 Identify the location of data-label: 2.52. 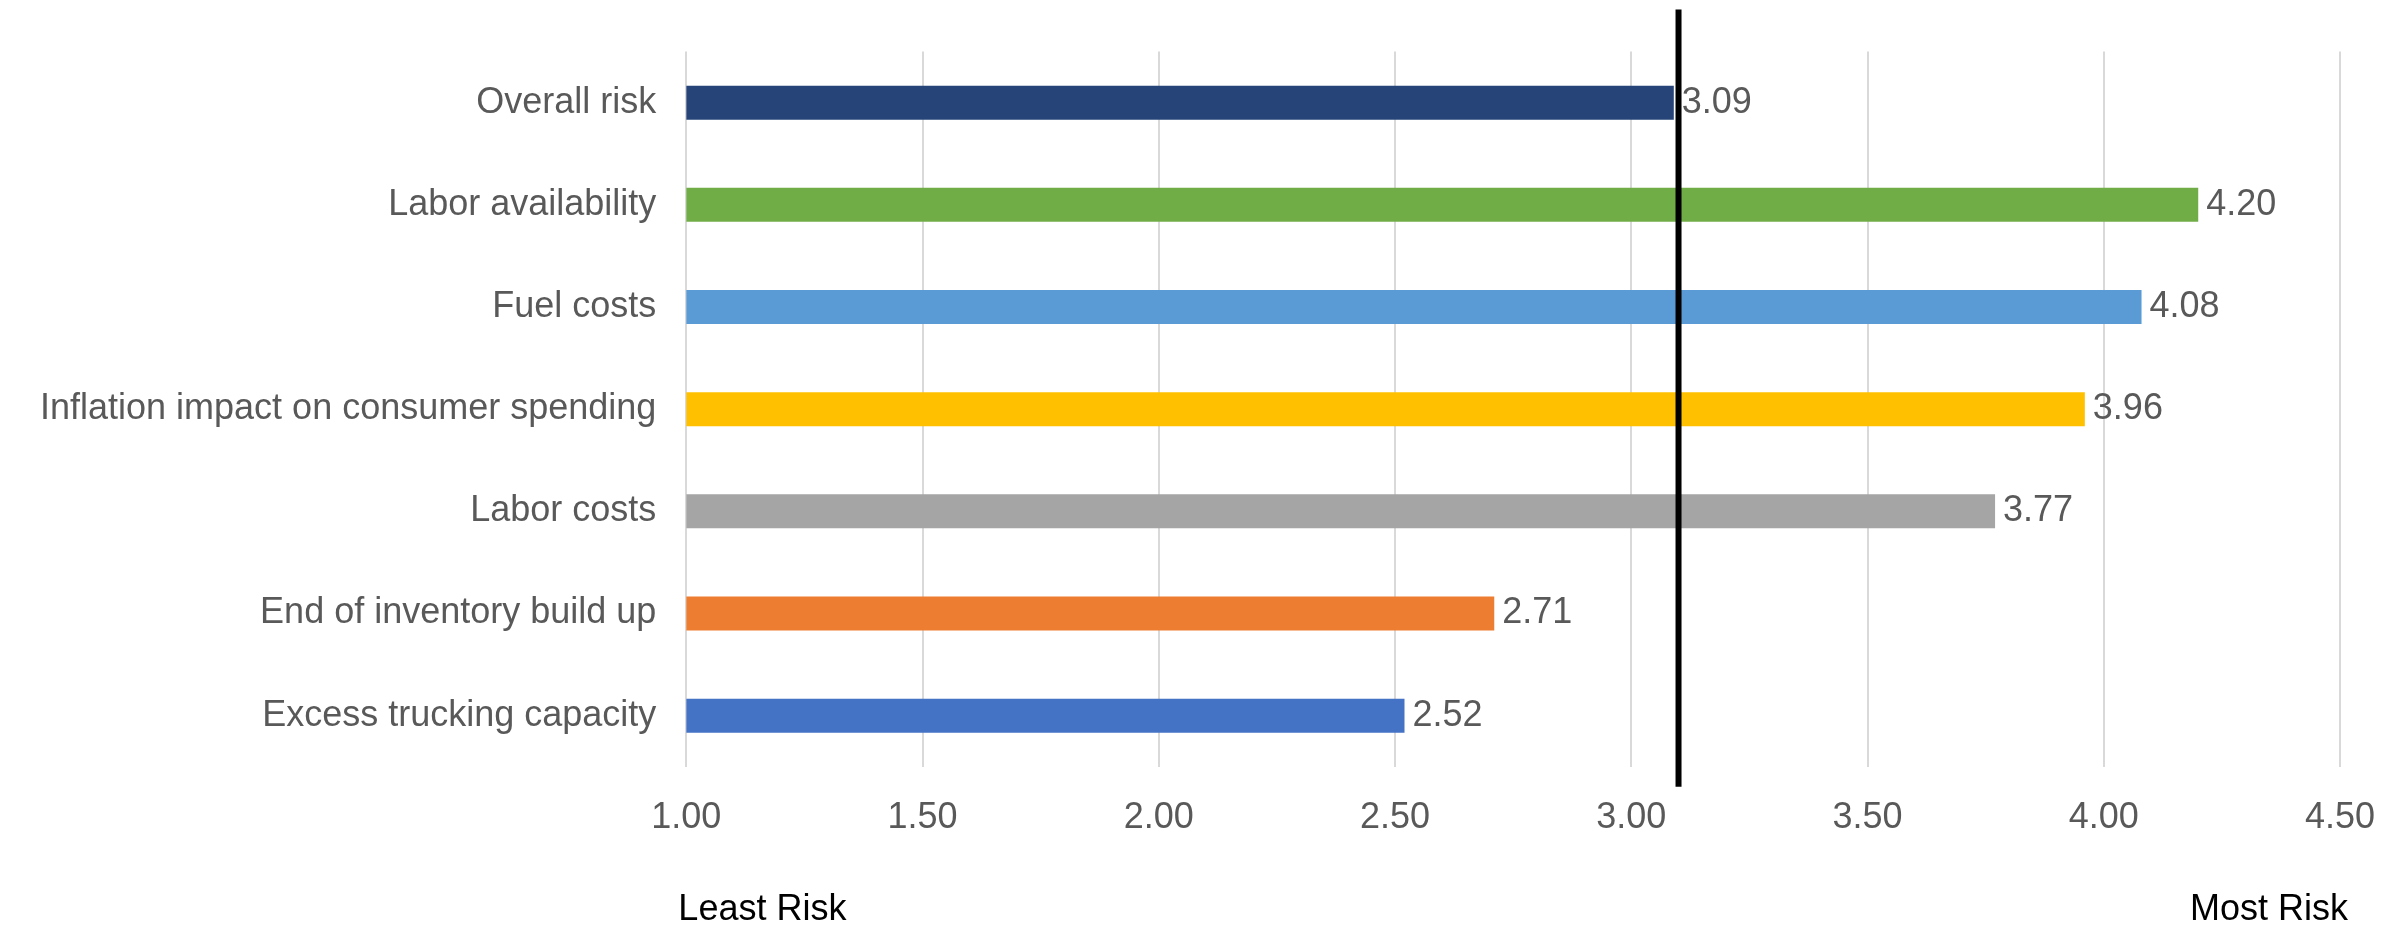
(1447, 713).